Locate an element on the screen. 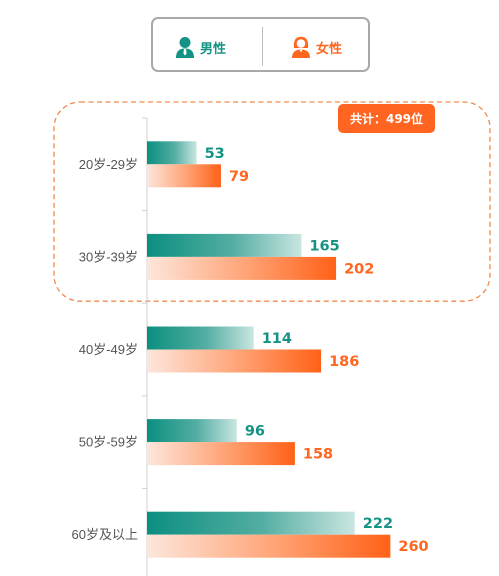 This screenshot has width=499, height=576. category-label: 40岁-49岁 is located at coordinates (108, 349).